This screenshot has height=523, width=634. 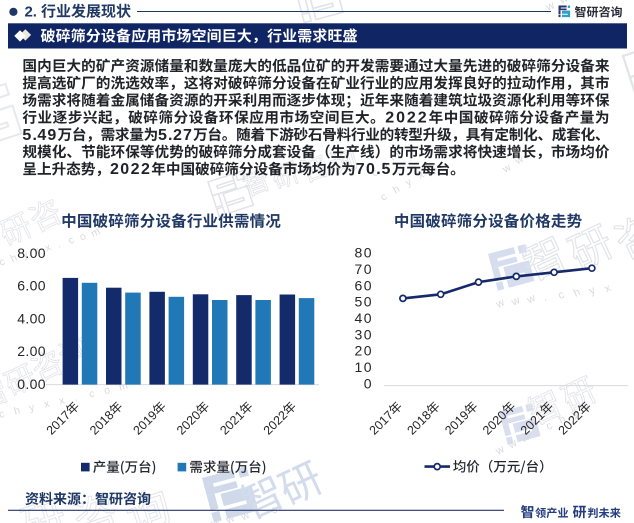 What do you see at coordinates (363, 302) in the screenshot?
I see `svg-text: 50` at bounding box center [363, 302].